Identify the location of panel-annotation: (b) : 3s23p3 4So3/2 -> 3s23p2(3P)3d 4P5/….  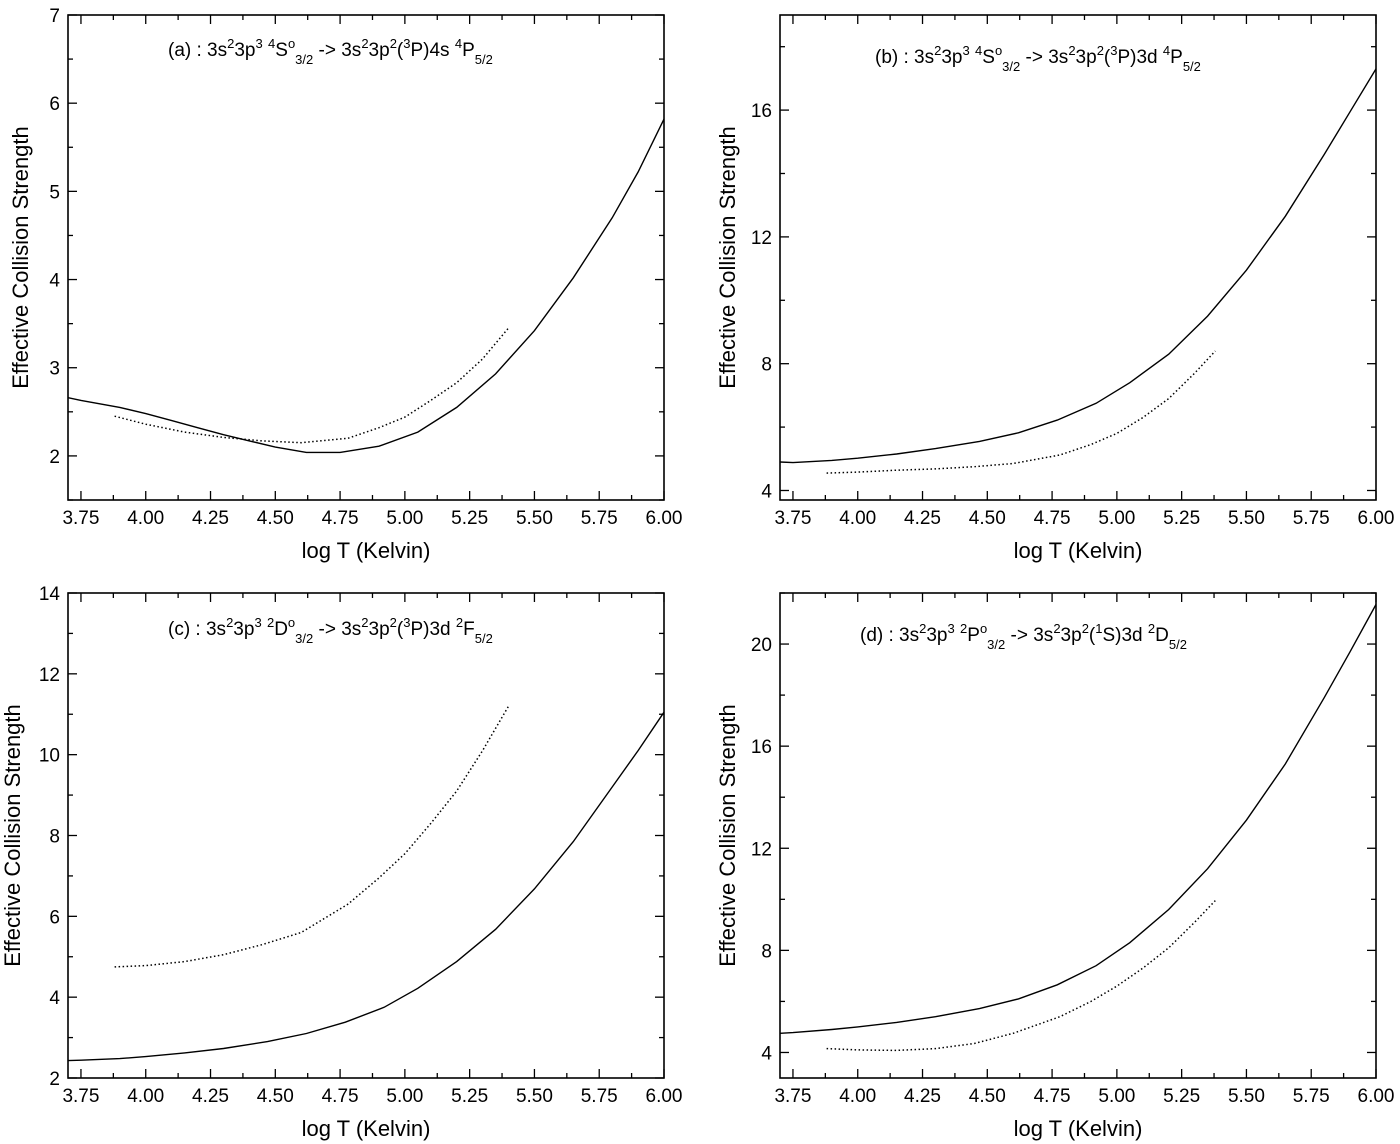
(1038, 58).